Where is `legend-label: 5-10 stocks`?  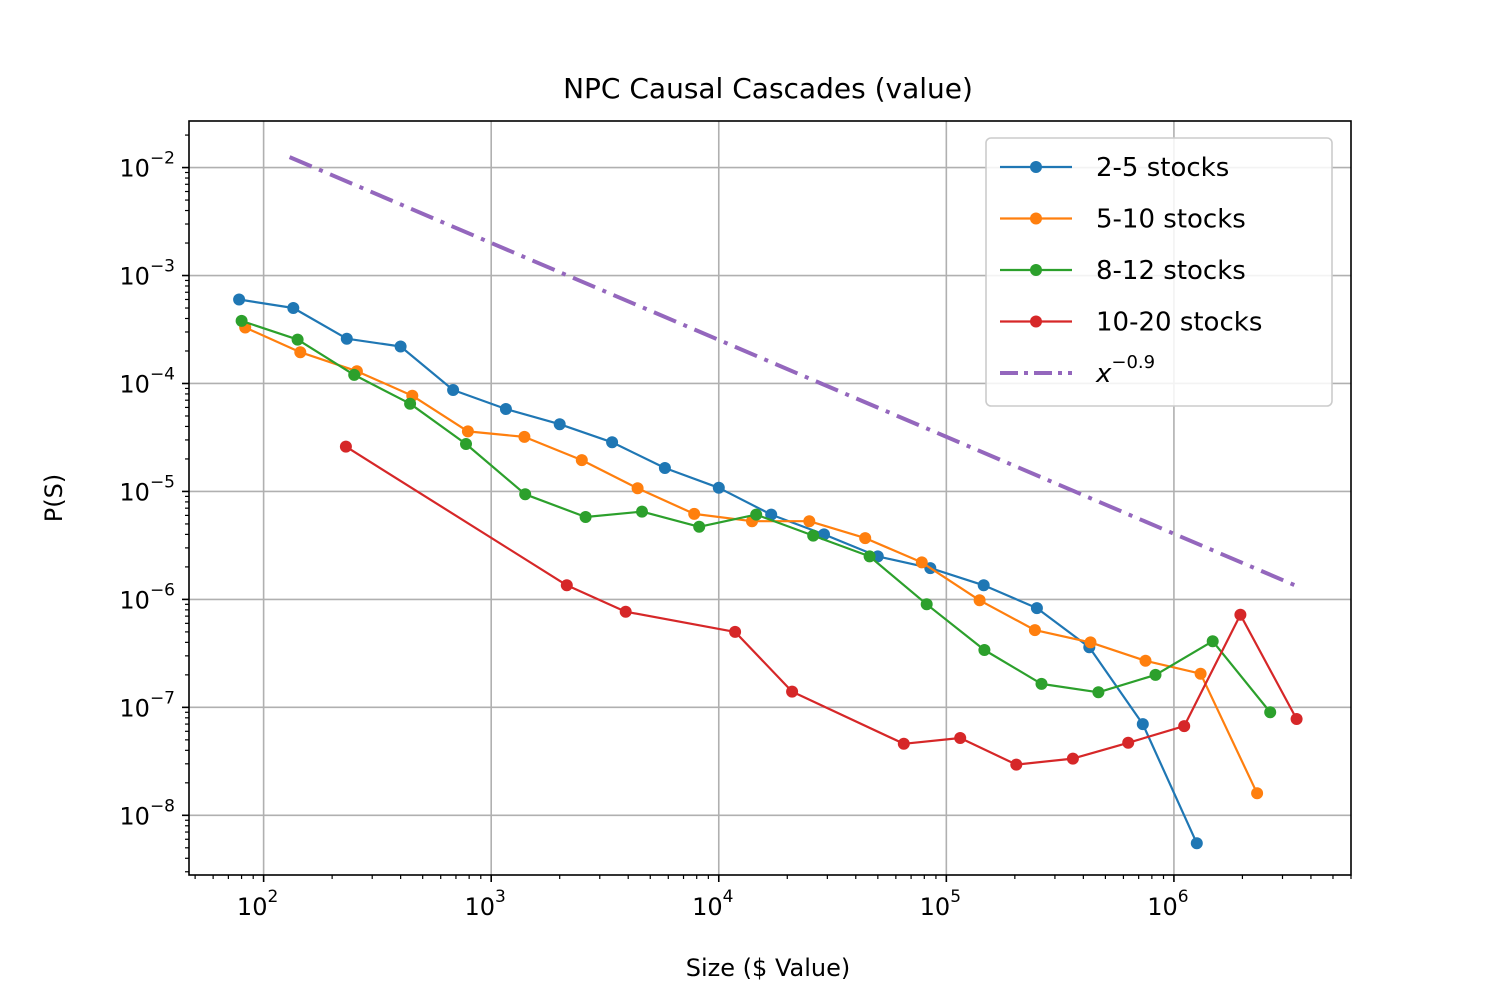 legend-label: 5-10 stocks is located at coordinates (1171, 220).